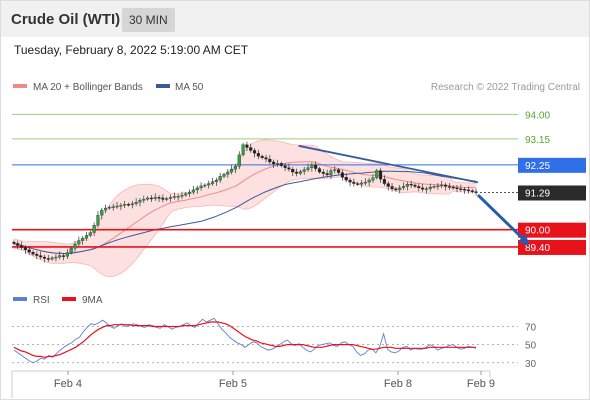  I want to click on watermark-text: Research © 2022 Trading Central, so click(505, 87).